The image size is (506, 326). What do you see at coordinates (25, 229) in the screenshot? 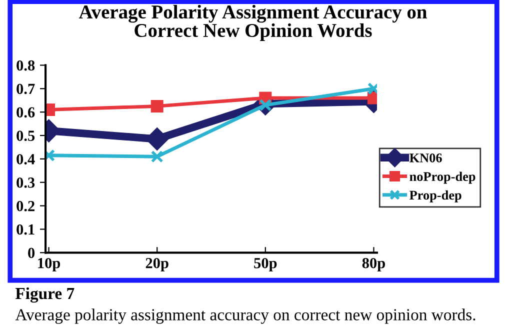
I see `y-tick-label: 0.1` at bounding box center [25, 229].